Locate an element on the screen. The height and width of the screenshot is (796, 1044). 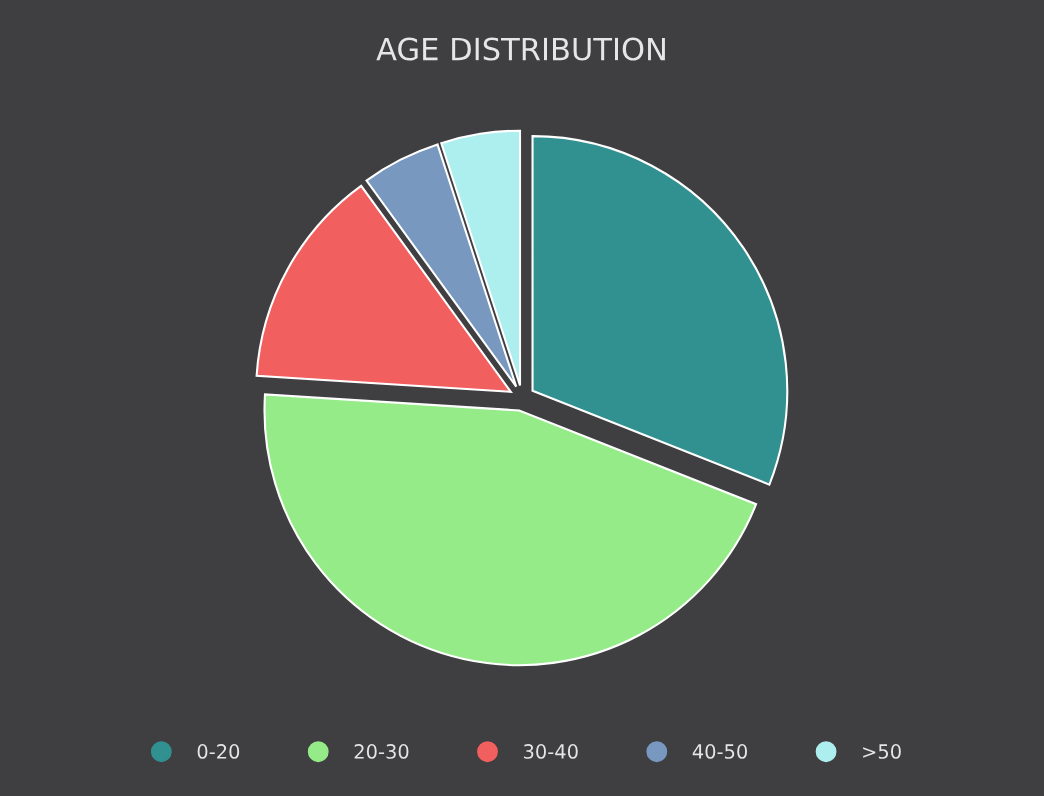
legend-label: 0-20 is located at coordinates (218, 751).